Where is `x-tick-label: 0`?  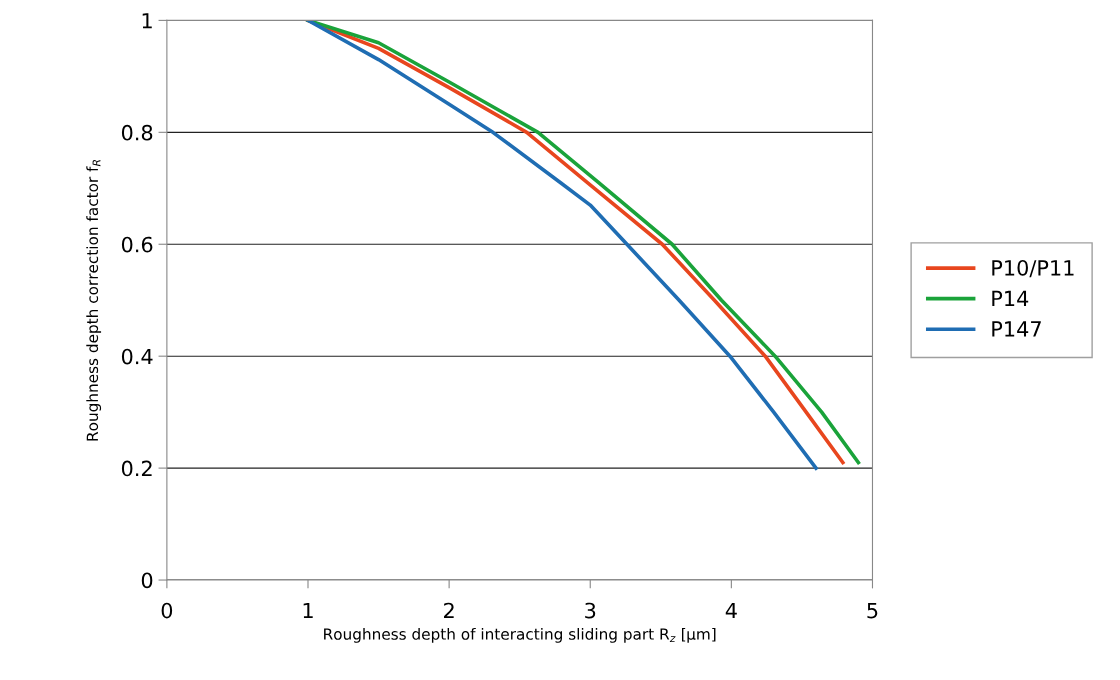
x-tick-label: 0 is located at coordinates (167, 610).